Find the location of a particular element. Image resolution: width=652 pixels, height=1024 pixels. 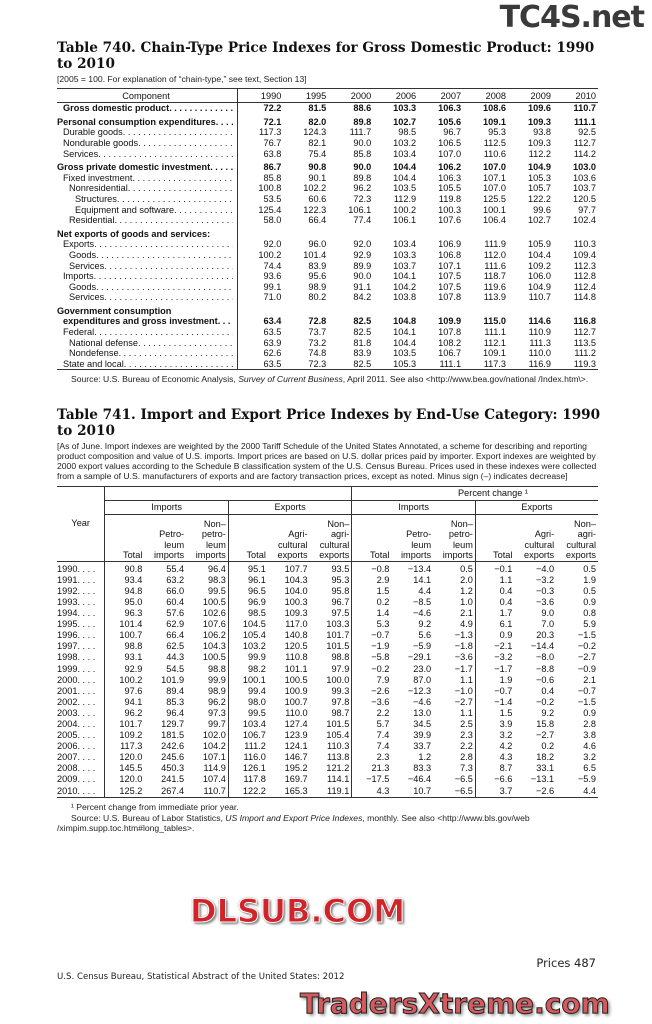

cell-value: −6.6 is located at coordinates (503, 779).